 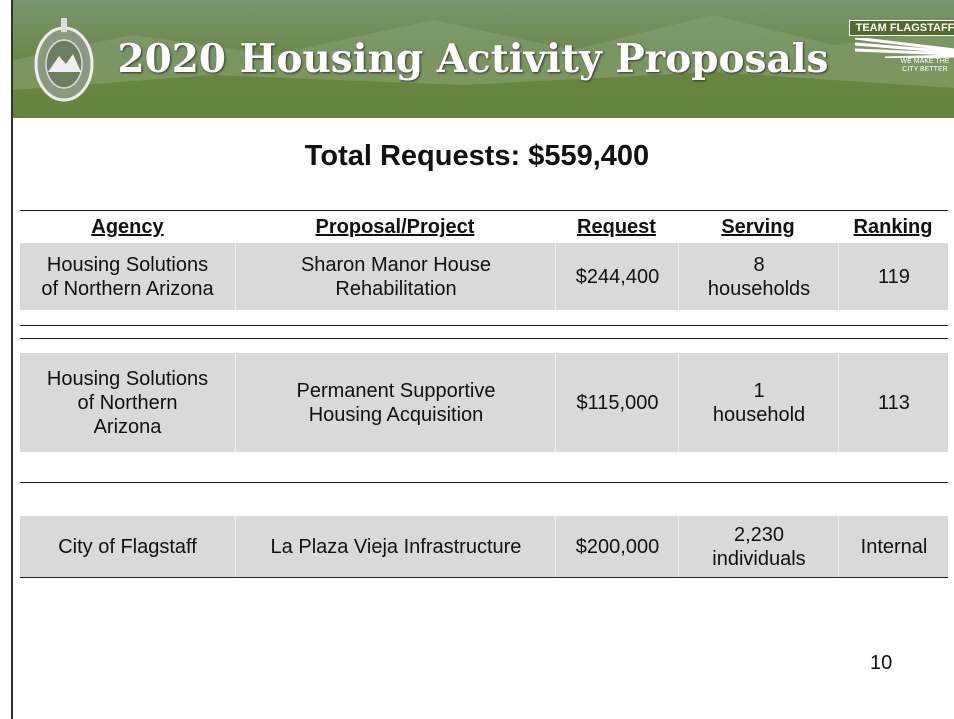 What do you see at coordinates (925, 69) in the screenshot?
I see `logo-tagline-line: CITY BETTER` at bounding box center [925, 69].